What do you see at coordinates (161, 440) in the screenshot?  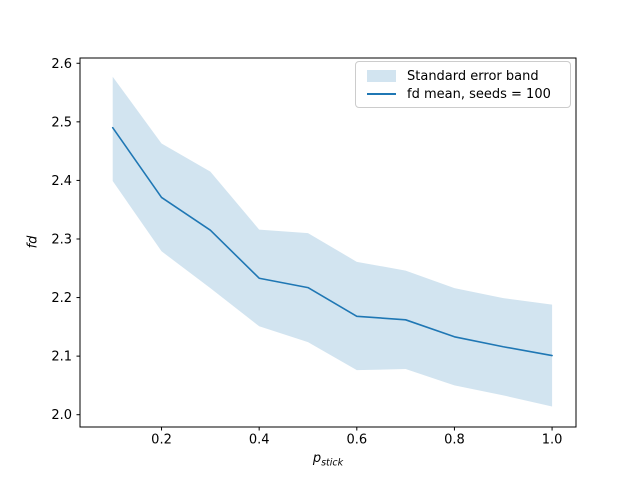 I see `x-tick-label: 0.2` at bounding box center [161, 440].